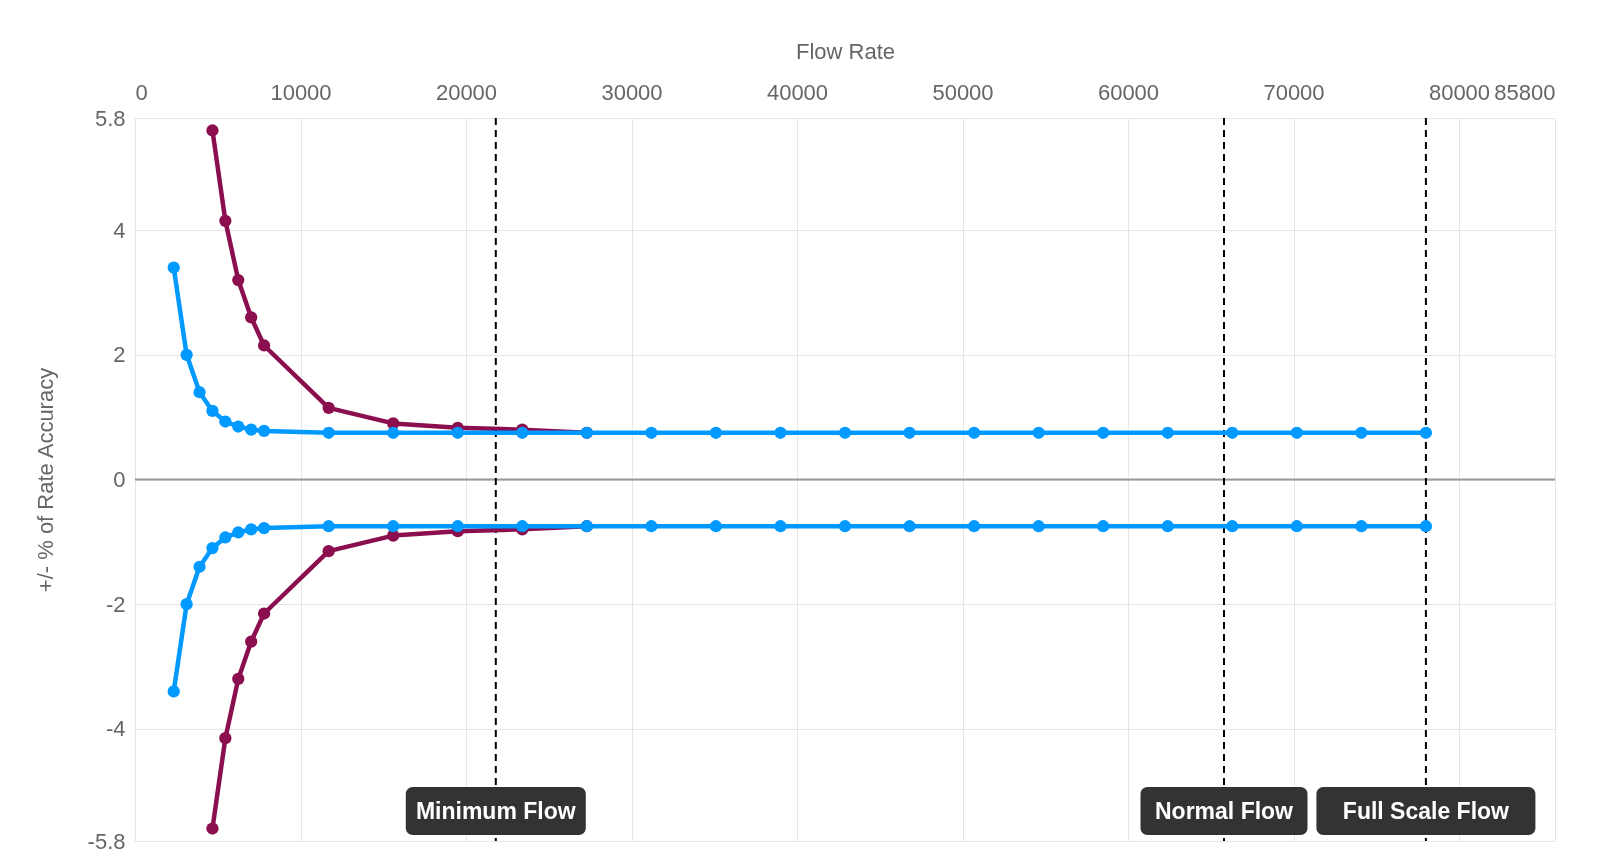 This screenshot has height=856, width=1598. What do you see at coordinates (110, 118) in the screenshot?
I see `y-tick-label: 5.8` at bounding box center [110, 118].